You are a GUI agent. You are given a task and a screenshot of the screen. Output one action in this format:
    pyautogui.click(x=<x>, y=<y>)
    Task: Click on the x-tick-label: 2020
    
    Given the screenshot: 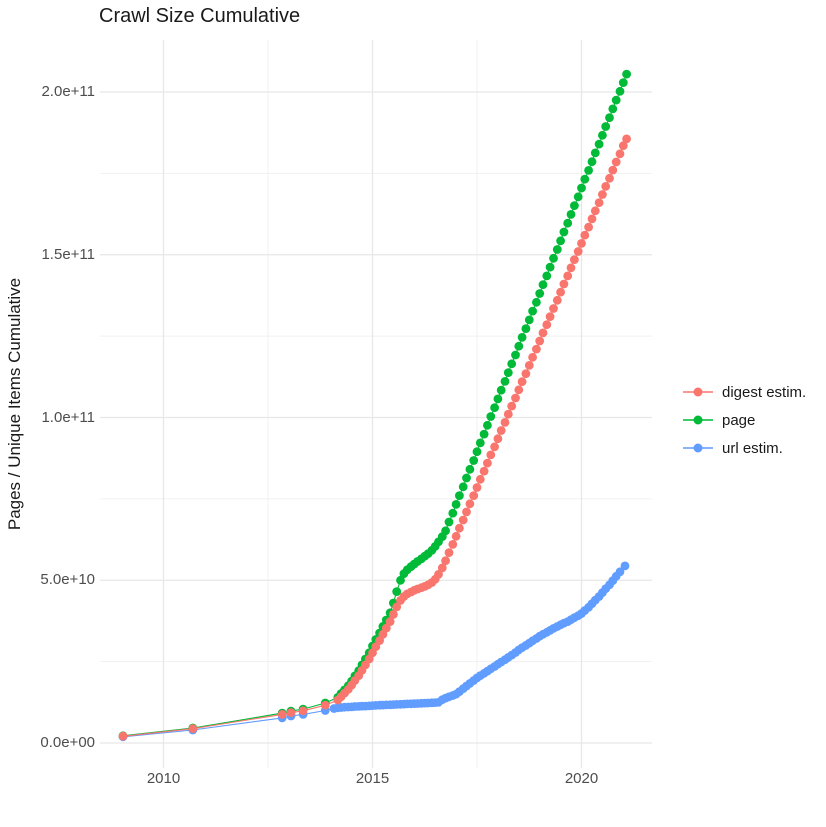 What is the action you would take?
    pyautogui.click(x=581, y=778)
    